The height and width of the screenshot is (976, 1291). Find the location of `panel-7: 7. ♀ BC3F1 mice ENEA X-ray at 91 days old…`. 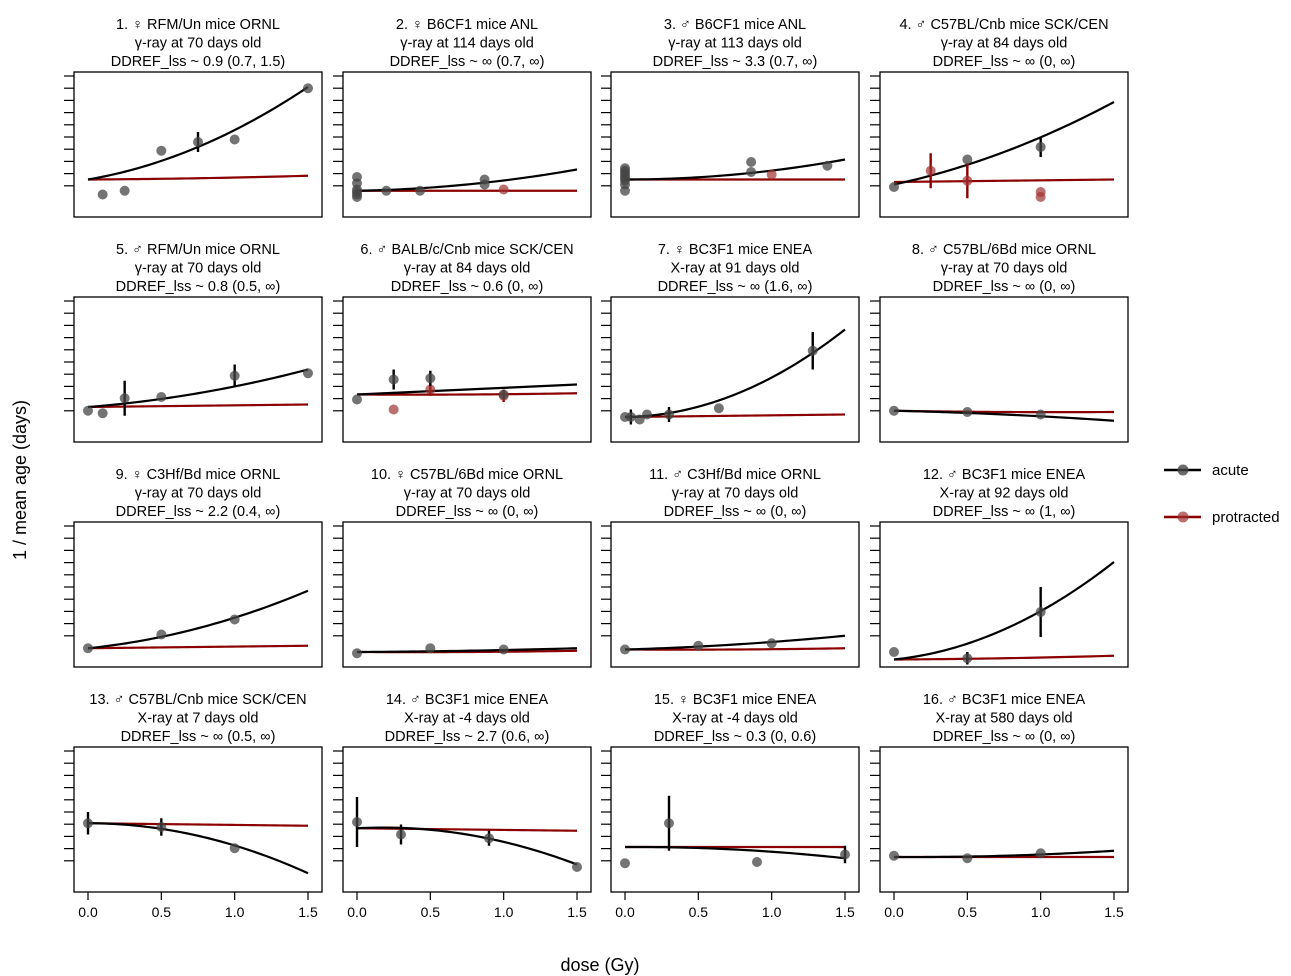

panel-7: 7. ♀ BC3F1 mice ENEA X-ray at 91 days old… is located at coordinates (730, 342).